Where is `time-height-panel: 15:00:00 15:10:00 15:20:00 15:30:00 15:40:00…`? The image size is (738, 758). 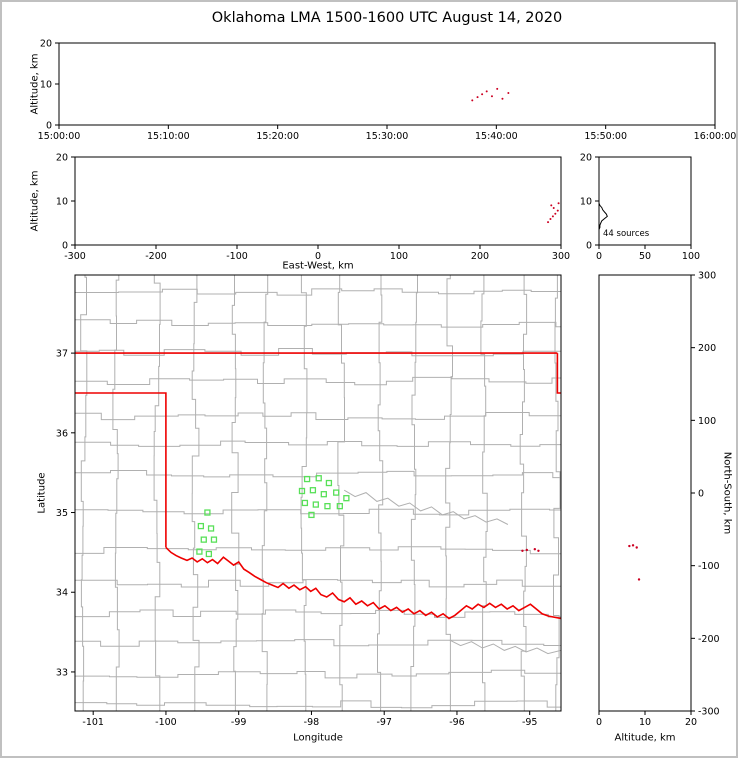 time-height-panel: 15:00:00 15:10:00 15:20:00 15:30:00 15:40:00… is located at coordinates (387, 91).